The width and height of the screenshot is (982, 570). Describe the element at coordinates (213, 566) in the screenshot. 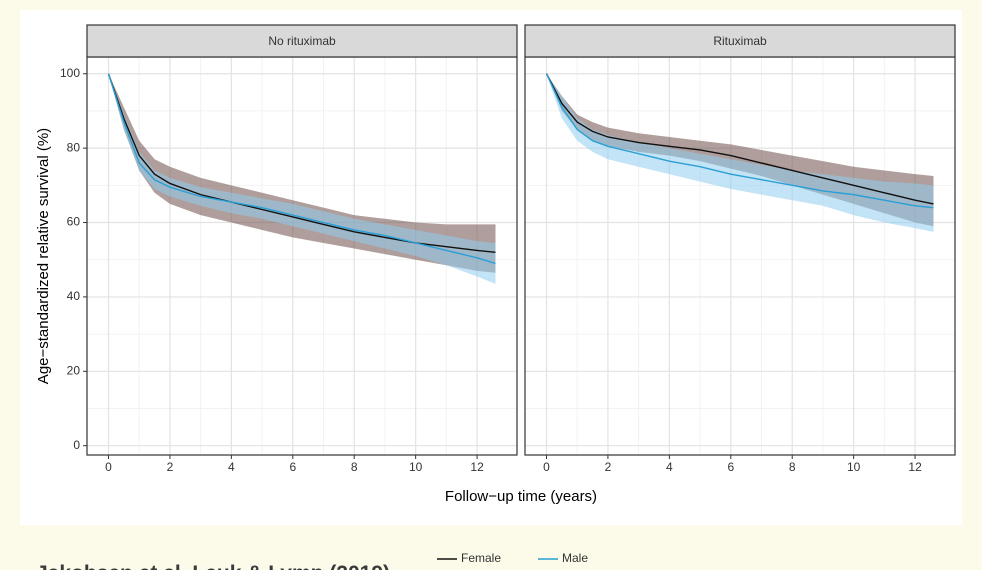

I see `caption: Jakobsen et al. Leuk & Lymp (2019)` at that location.